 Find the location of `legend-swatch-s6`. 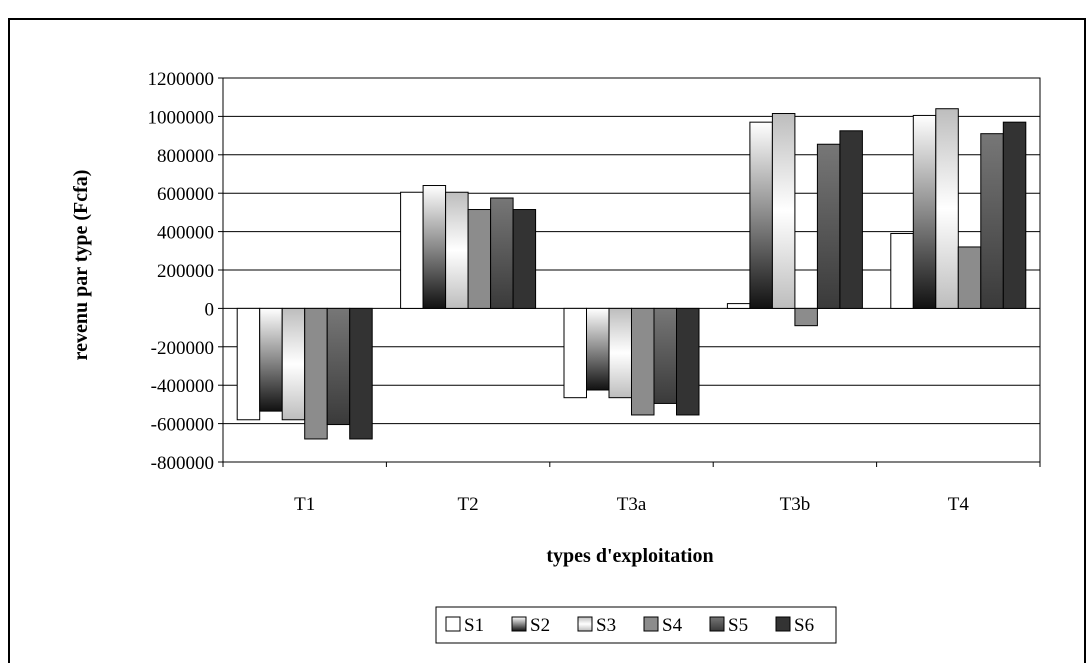

legend-swatch-s6 is located at coordinates (783, 624).